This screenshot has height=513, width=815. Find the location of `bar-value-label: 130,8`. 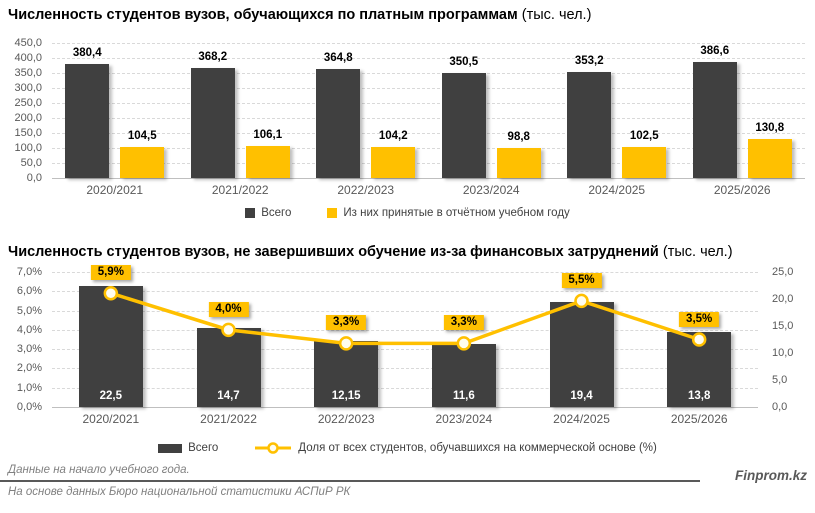

bar-value-label: 130,8 is located at coordinates (770, 127).